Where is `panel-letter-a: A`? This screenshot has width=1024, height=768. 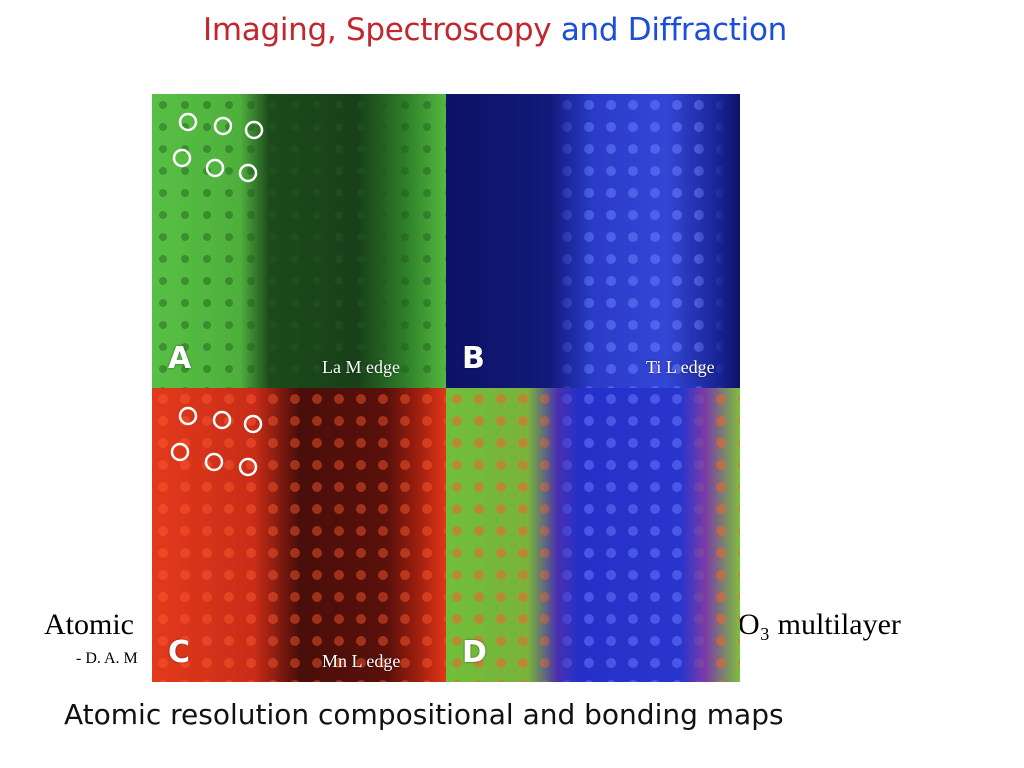
panel-letter-a: A is located at coordinates (180, 358).